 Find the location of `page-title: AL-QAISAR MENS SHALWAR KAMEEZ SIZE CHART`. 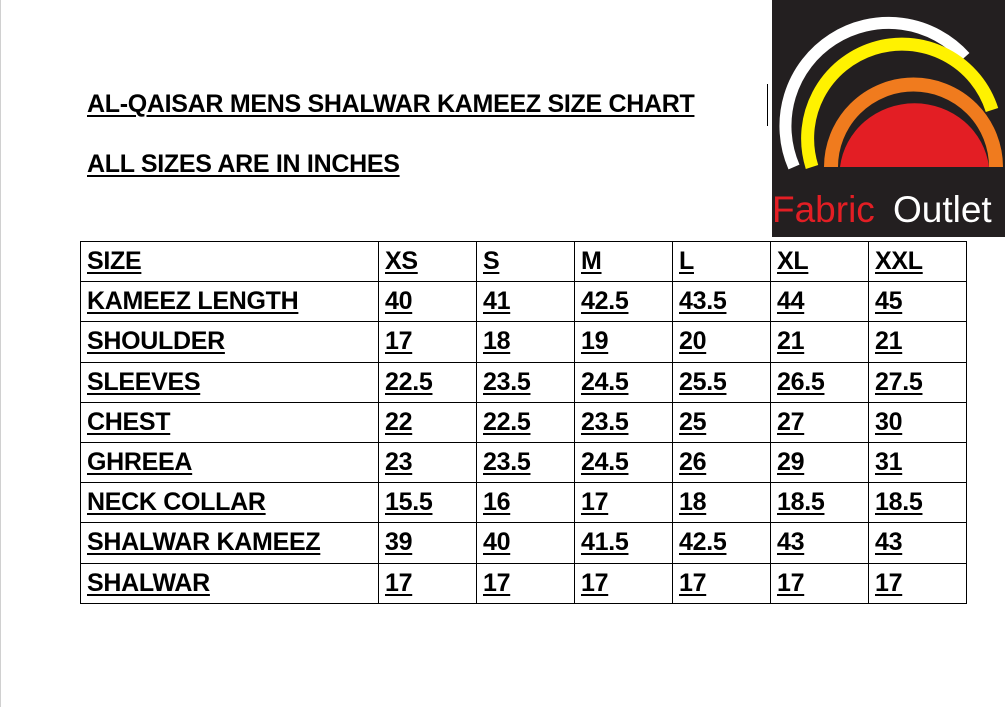

page-title: AL-QAISAR MENS SHALWAR KAMEEZ SIZE CHART is located at coordinates (391, 104).